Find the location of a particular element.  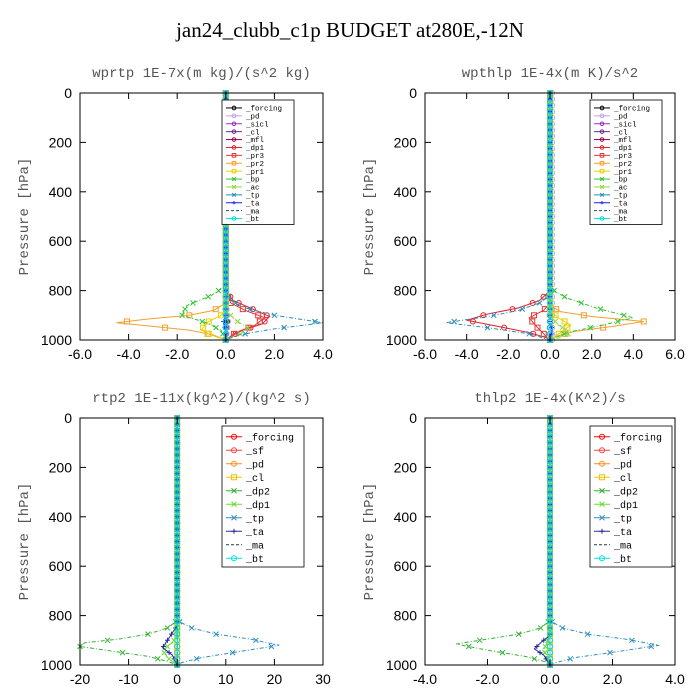

legend-label: _sicl is located at coordinates (257, 125).